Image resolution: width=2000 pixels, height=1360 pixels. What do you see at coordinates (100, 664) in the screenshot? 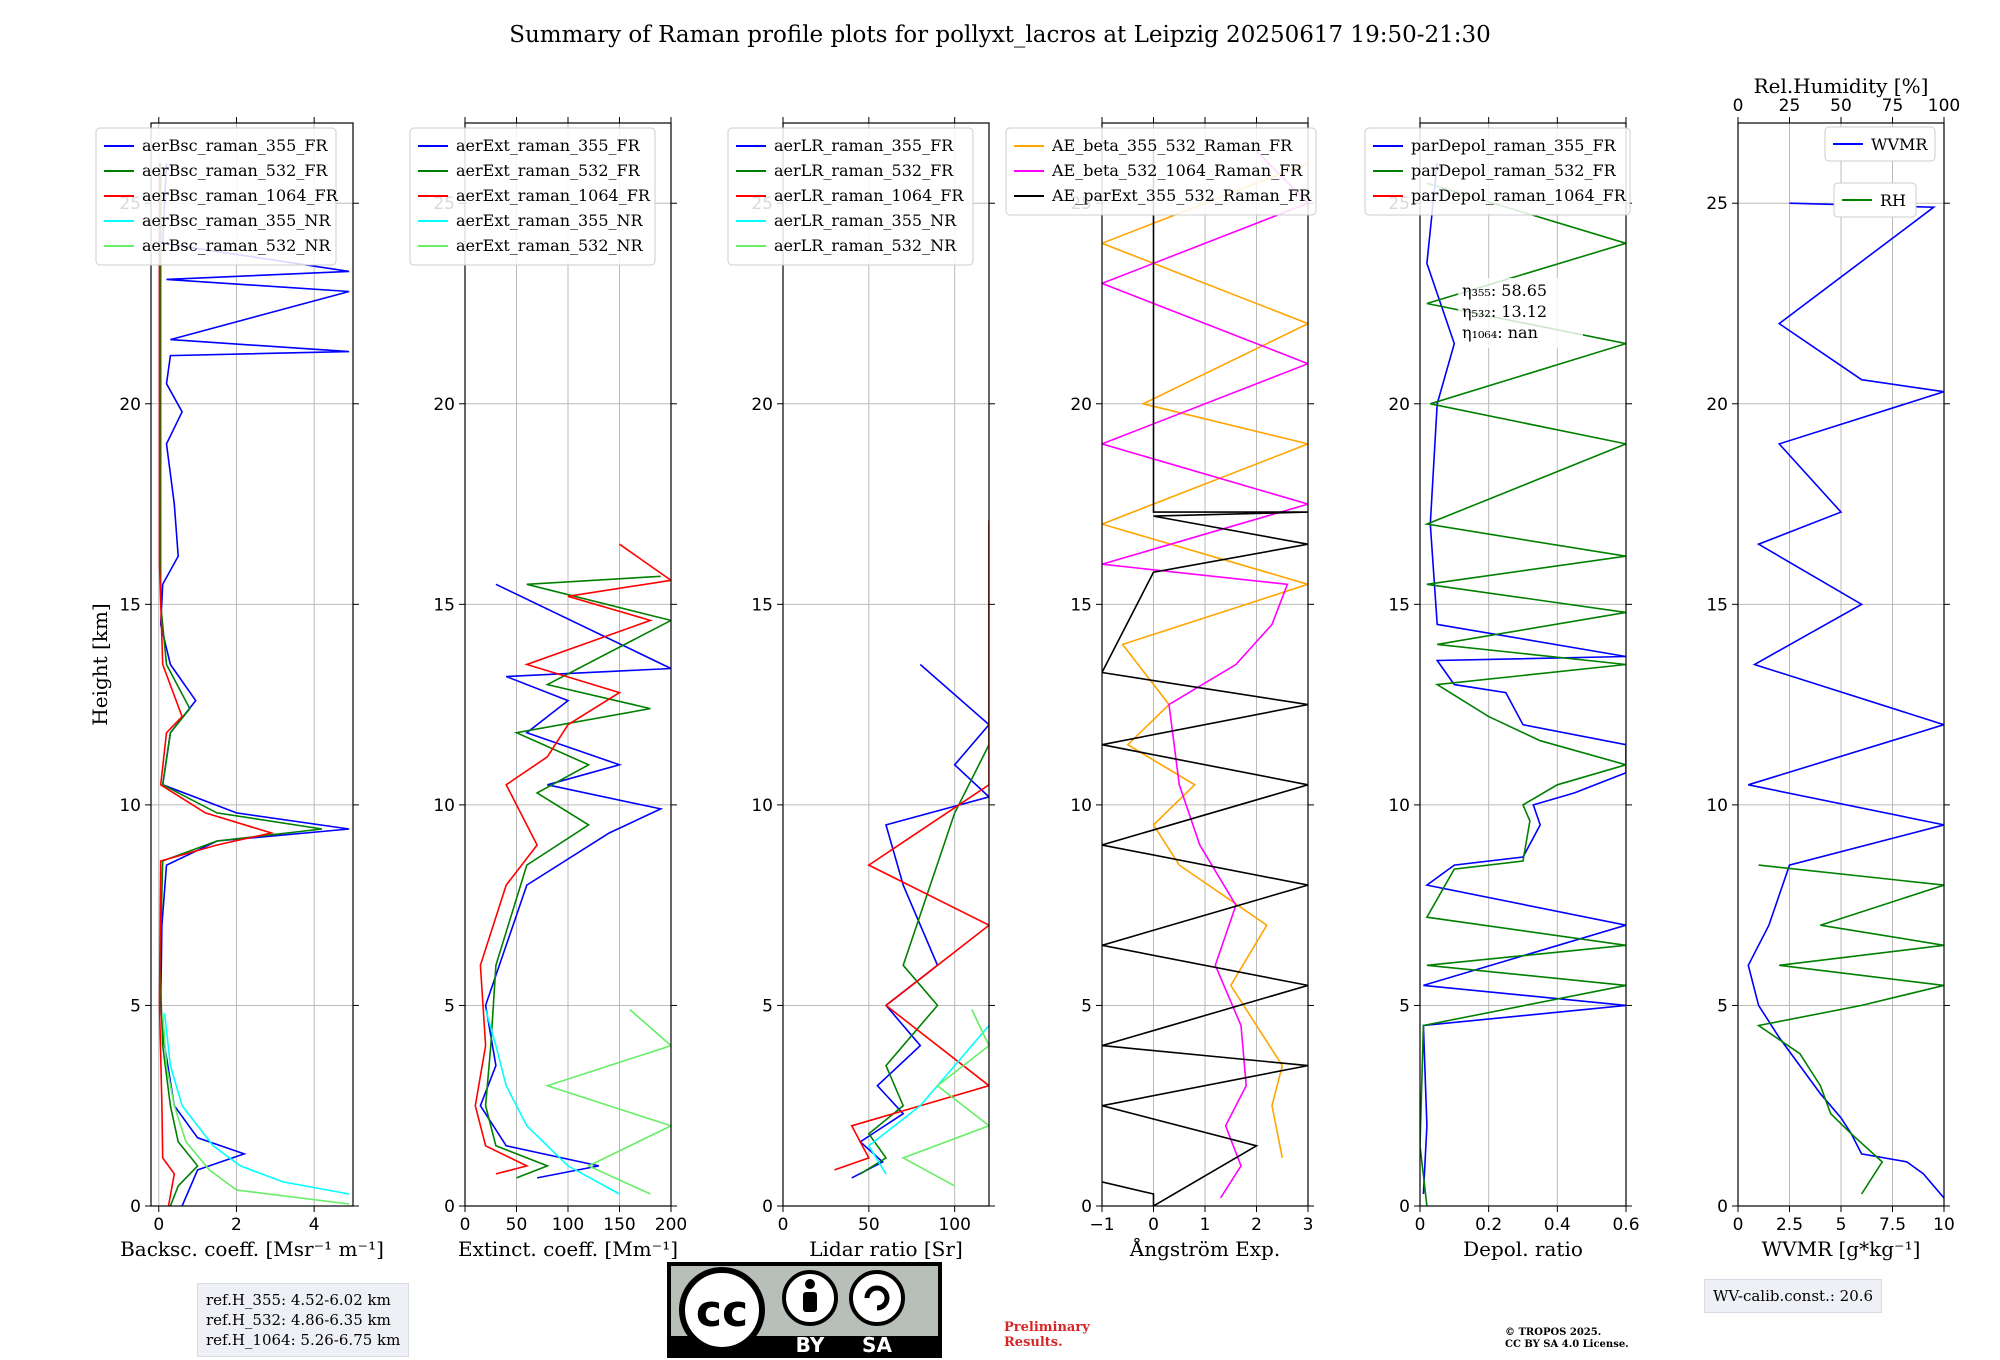
I see `y-axis-label: Height [km]` at bounding box center [100, 664].